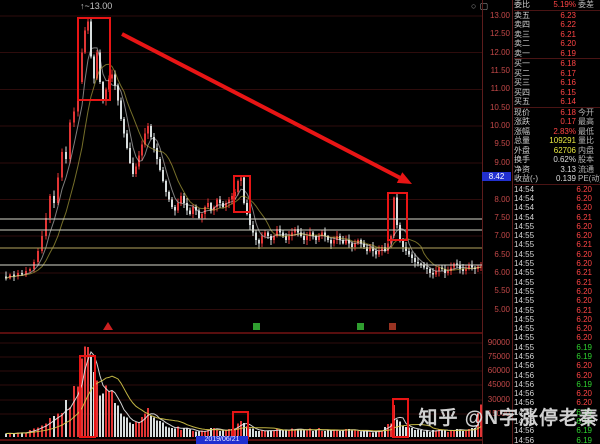  Describe the element at coordinates (586, 141) in the screenshot. I see `order-book-row-label2: 量比` at that location.